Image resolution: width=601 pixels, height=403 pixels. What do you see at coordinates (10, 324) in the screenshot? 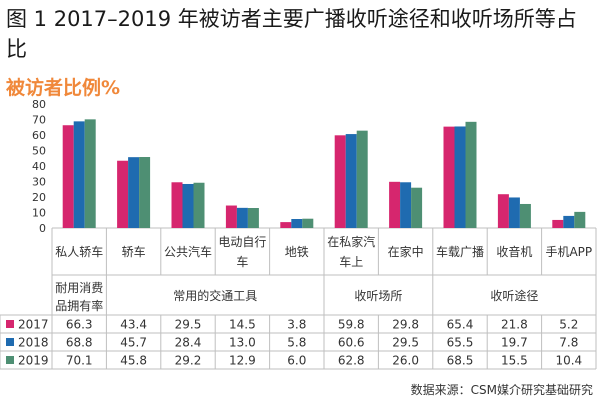
I see `legend-swatch-2017` at bounding box center [10, 324].